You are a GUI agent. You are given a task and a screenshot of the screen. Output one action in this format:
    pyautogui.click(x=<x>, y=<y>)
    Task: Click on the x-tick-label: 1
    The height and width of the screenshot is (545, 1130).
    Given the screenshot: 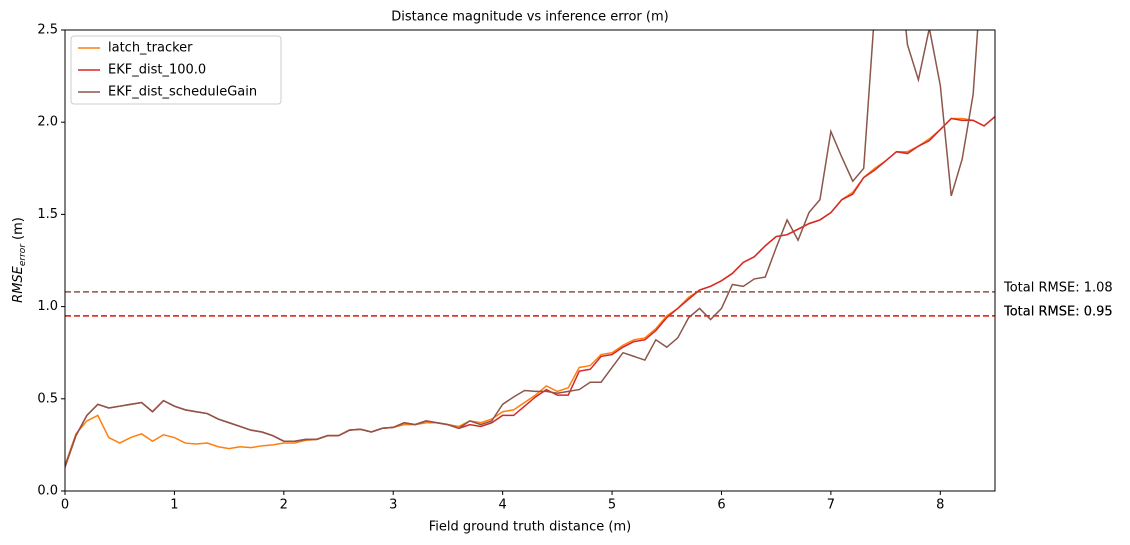 What is the action you would take?
    pyautogui.click(x=174, y=505)
    